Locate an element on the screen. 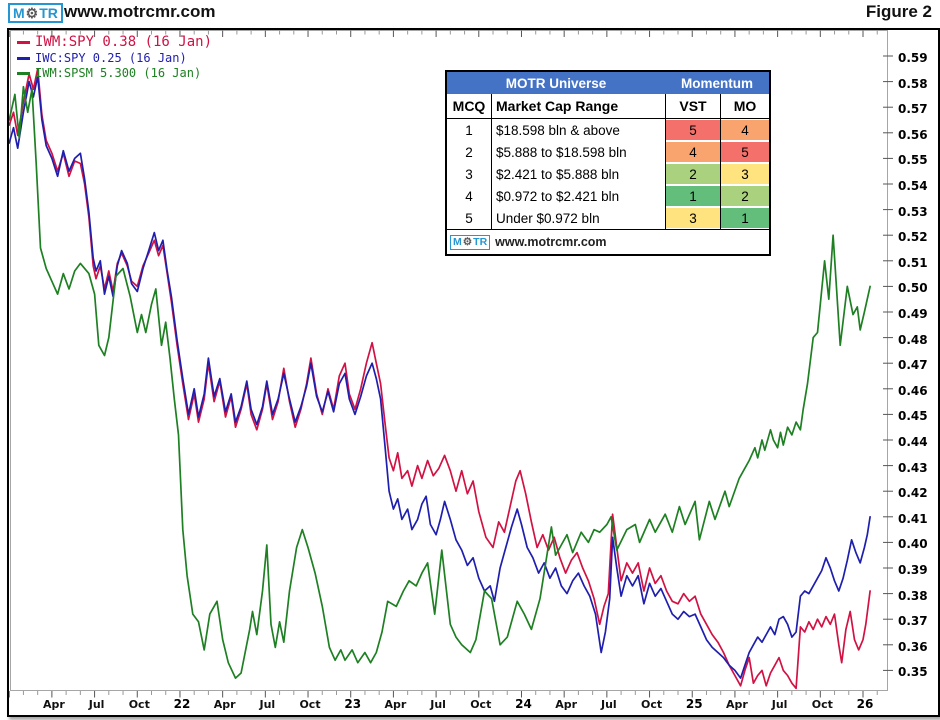 The image size is (940, 720). y-tick-label: 0.39 is located at coordinates (913, 570).